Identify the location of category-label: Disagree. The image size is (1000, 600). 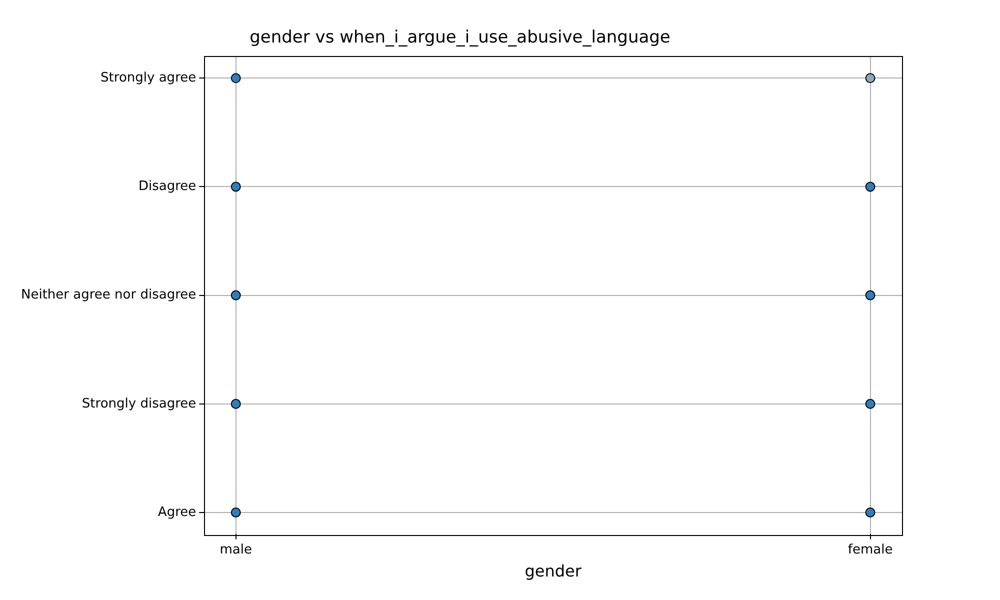
(167, 186).